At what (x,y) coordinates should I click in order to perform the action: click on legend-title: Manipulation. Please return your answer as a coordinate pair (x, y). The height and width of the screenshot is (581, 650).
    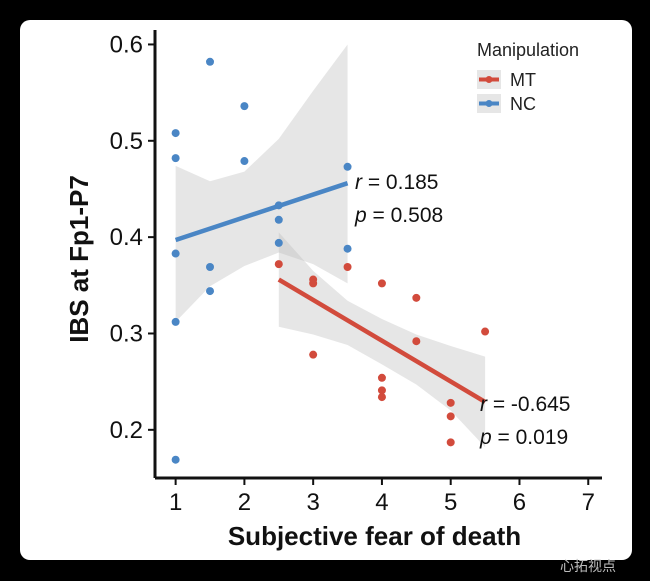
    Looking at the image, I should click on (528, 50).